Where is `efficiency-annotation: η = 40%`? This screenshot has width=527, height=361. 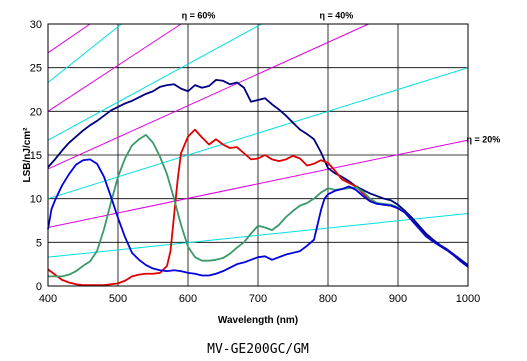 efficiency-annotation: η = 40% is located at coordinates (337, 15).